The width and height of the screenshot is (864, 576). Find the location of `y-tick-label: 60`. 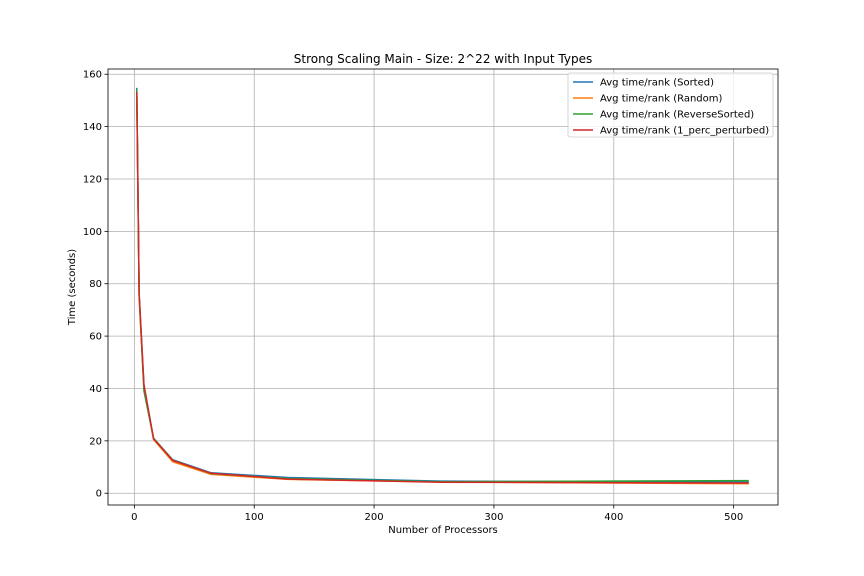

y-tick-label: 60 is located at coordinates (95, 337).